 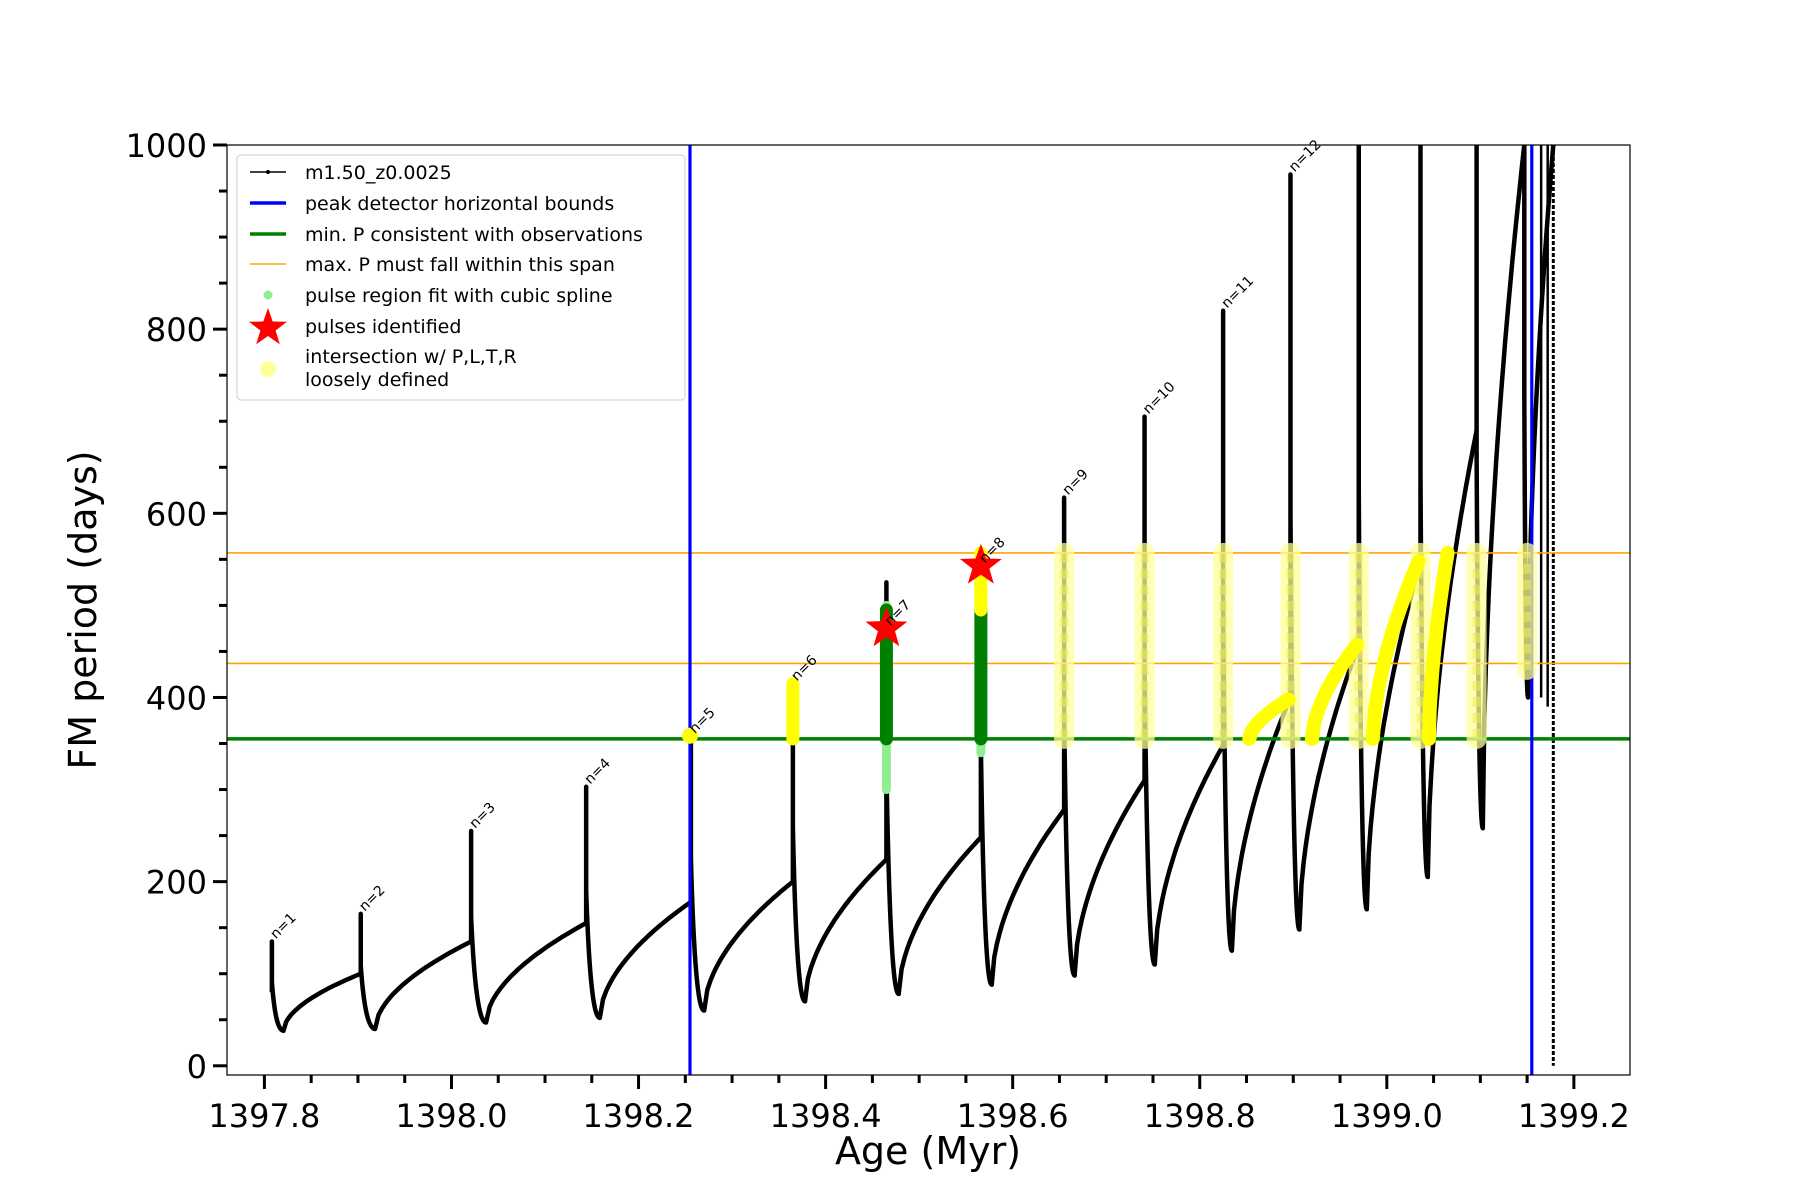 What do you see at coordinates (928, 1151) in the screenshot?
I see `x-axis-label: Age (Myr)` at bounding box center [928, 1151].